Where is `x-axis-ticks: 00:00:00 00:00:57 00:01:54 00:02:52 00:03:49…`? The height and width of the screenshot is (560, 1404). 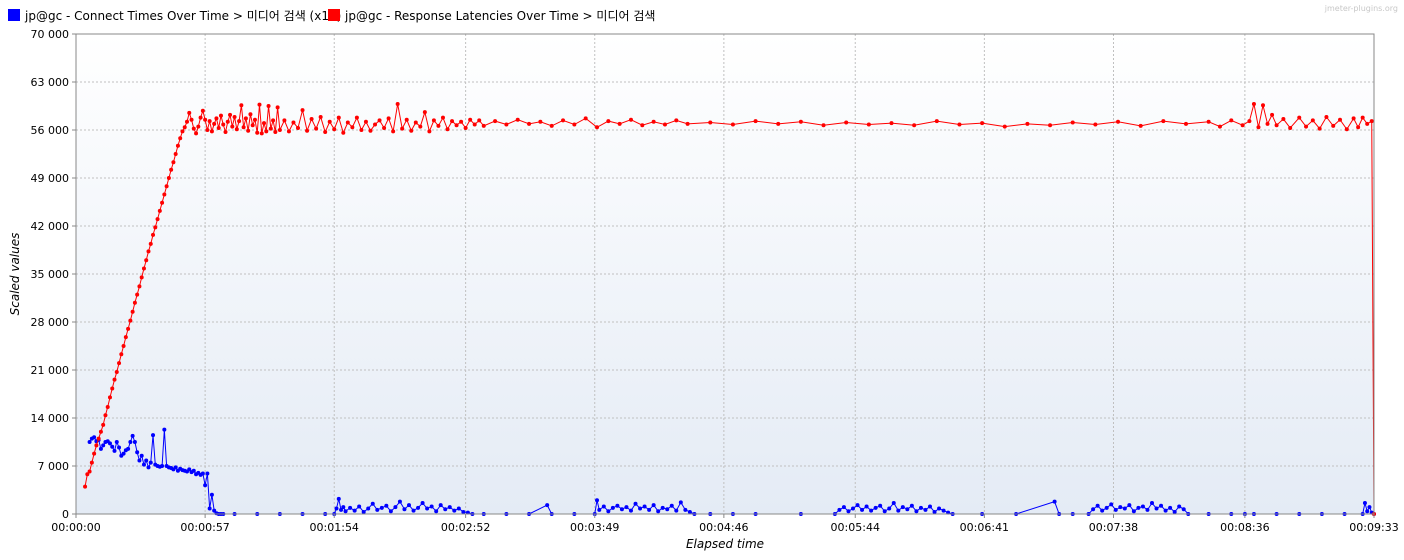 x-axis-ticks: 00:00:00 00:00:57 00:01:54 00:02:52 00:03:49… is located at coordinates (725, 524).